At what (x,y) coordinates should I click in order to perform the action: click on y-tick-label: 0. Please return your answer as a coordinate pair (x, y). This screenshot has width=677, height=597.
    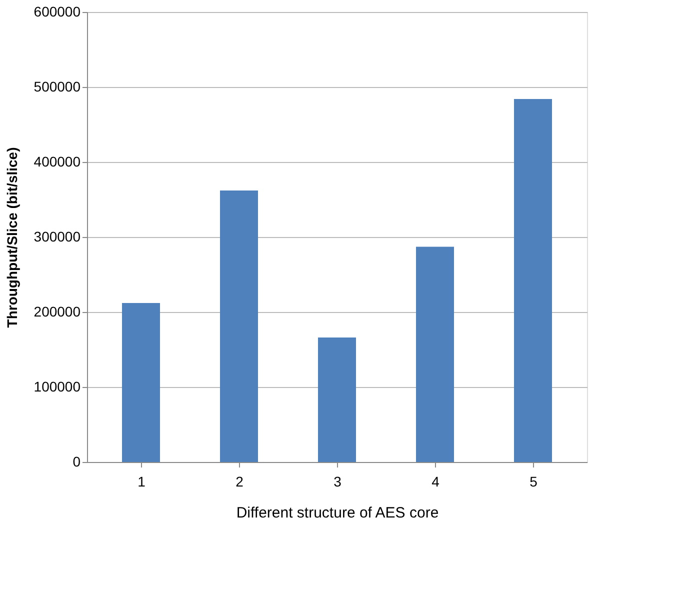
    Looking at the image, I should click on (76, 462).